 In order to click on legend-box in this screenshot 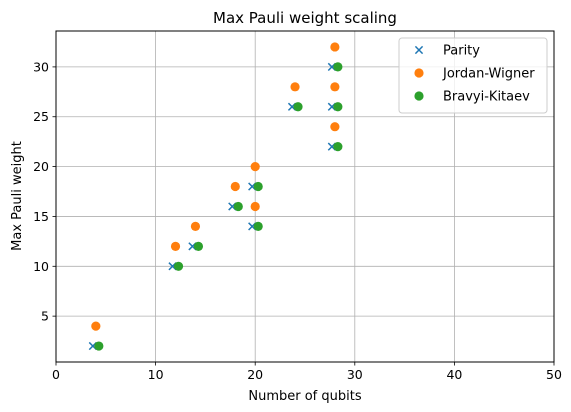, I will do `click(473, 75)`.